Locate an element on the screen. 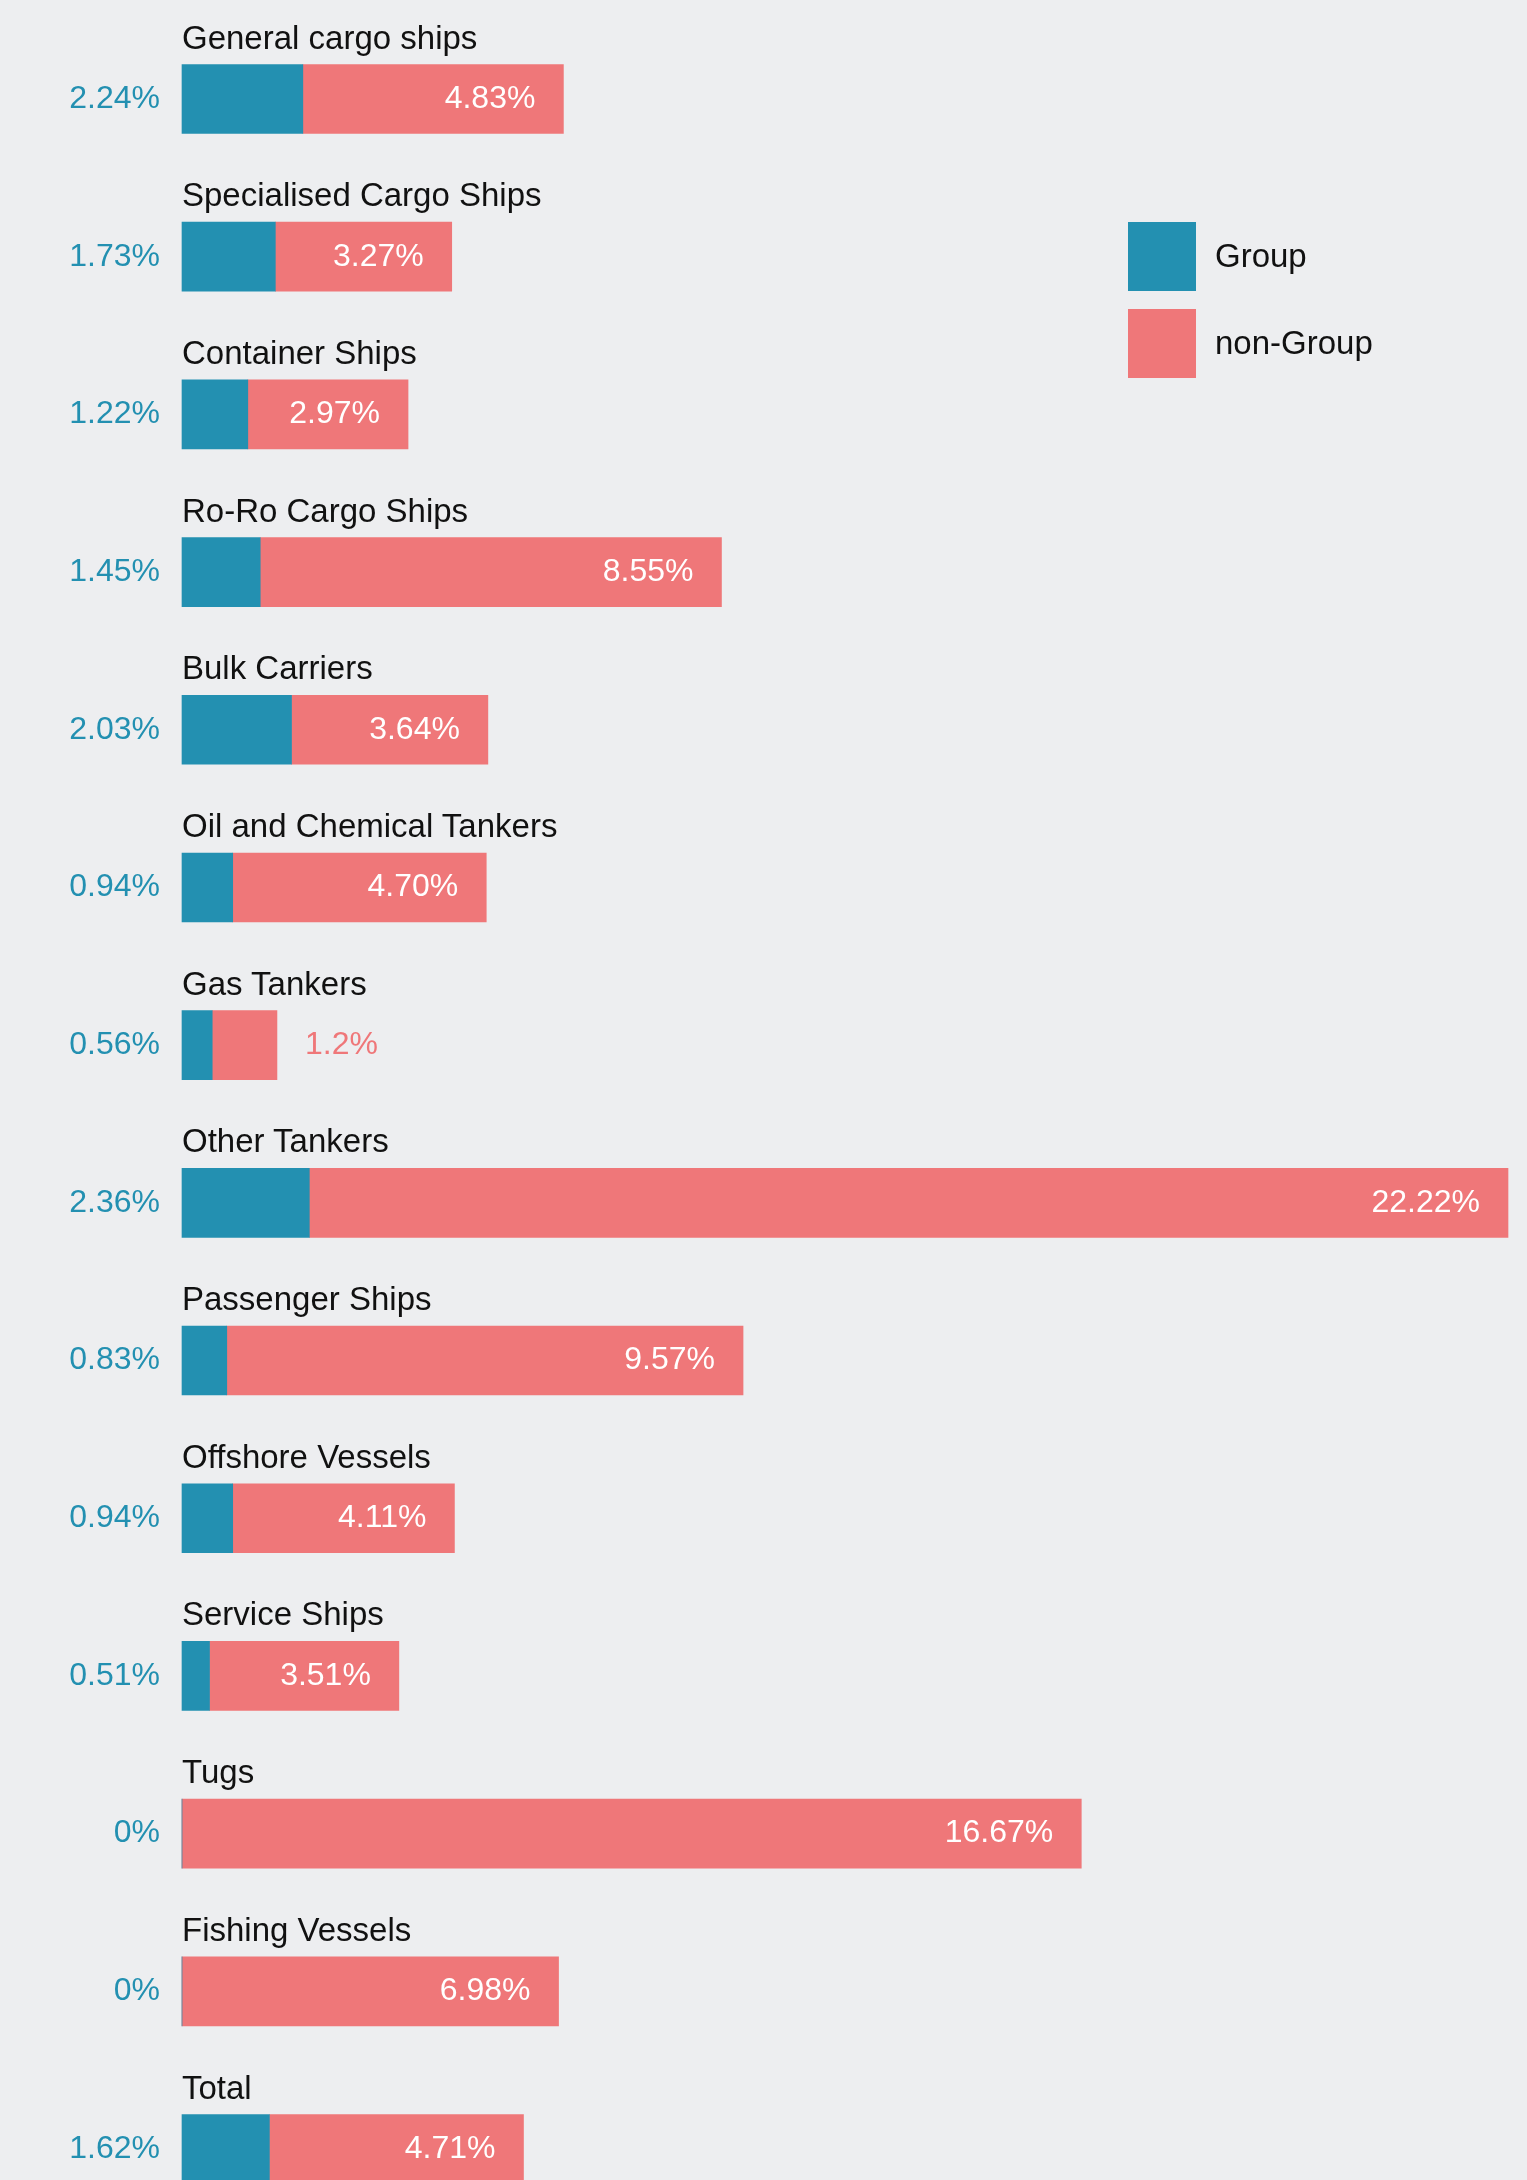 This screenshot has height=2180, width=1527. data-label: 1.22% is located at coordinates (114, 412).